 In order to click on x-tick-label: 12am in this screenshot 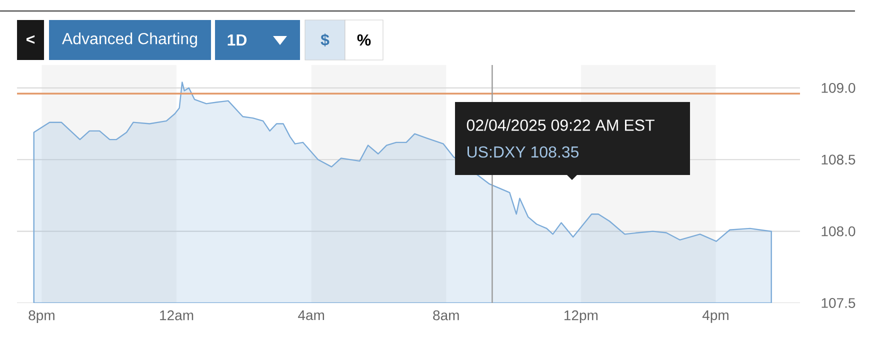, I will do `click(177, 315)`.